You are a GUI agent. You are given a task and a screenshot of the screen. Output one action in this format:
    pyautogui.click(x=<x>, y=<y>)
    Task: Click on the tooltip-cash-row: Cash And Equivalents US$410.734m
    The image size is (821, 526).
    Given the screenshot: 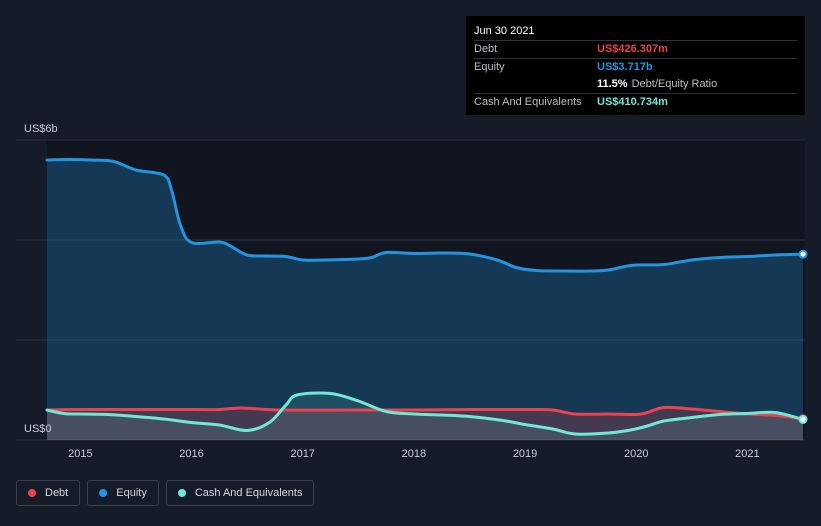 What is the action you would take?
    pyautogui.click(x=635, y=102)
    